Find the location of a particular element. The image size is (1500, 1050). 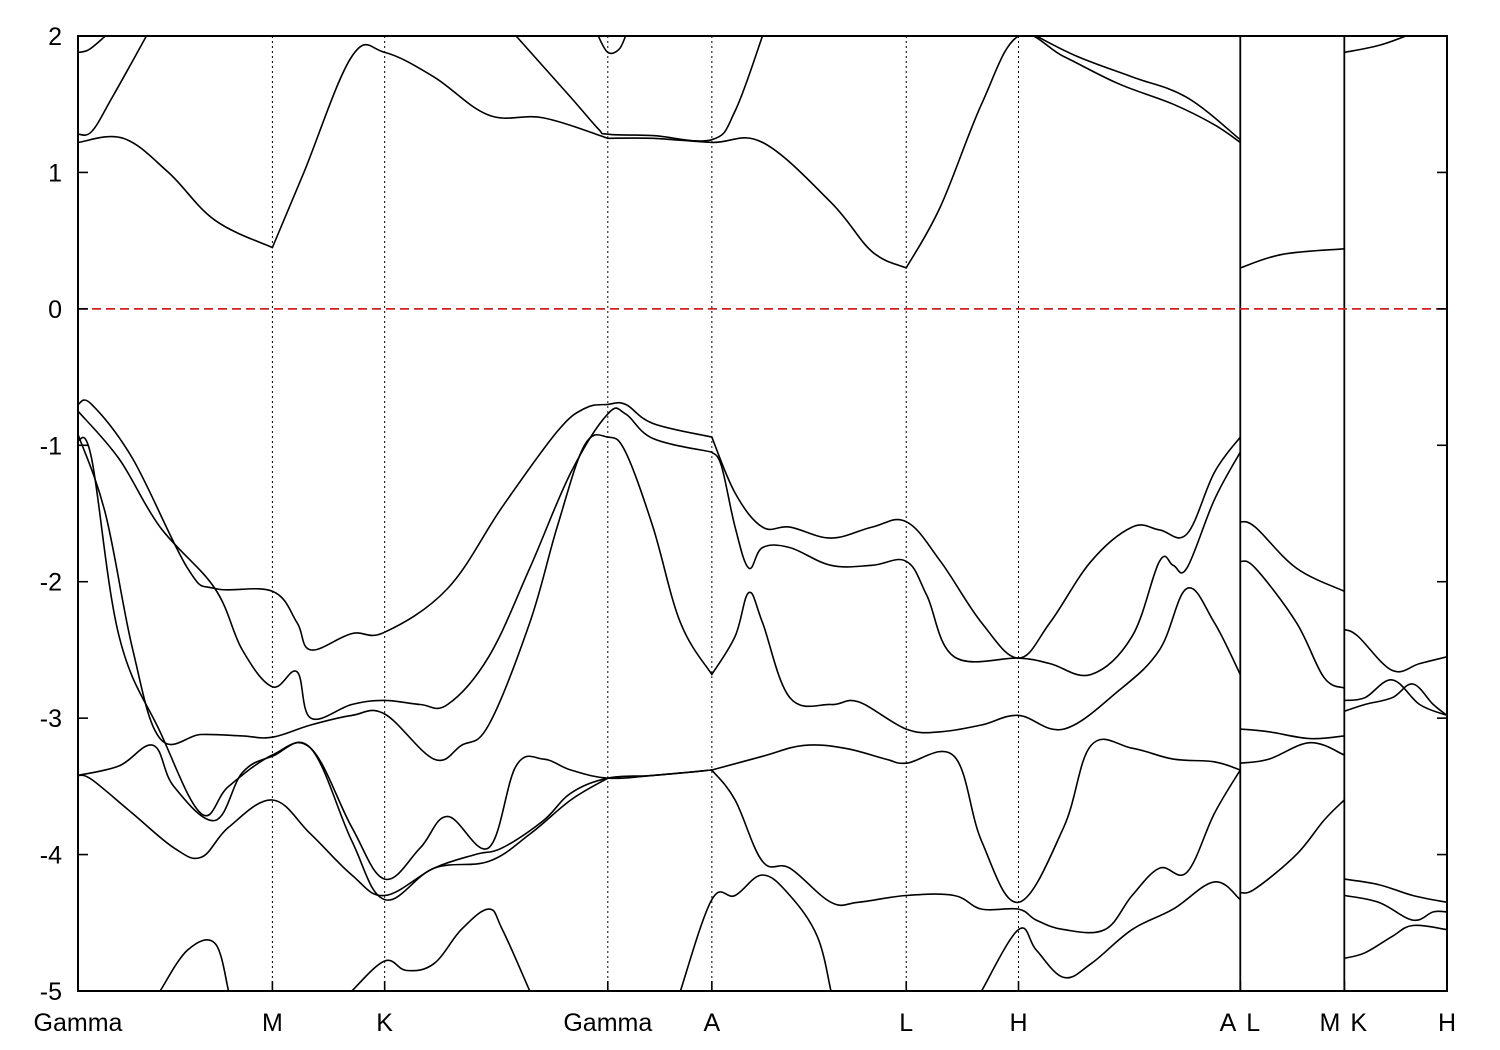

x-tick-label-8: L is located at coordinates (1253, 1023).